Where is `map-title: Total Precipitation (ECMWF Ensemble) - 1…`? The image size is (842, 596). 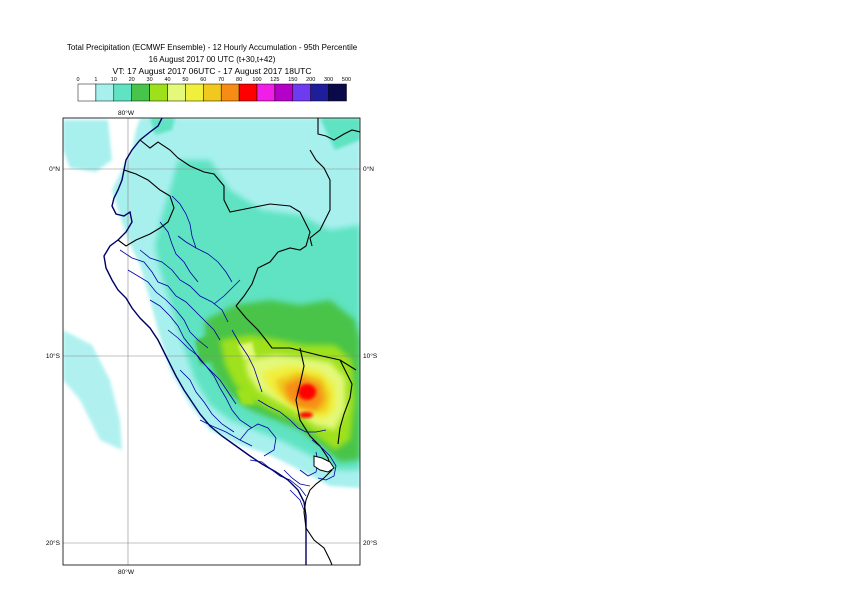 map-title: Total Precipitation (ECMWF Ensemble) - 1… is located at coordinates (212, 47).